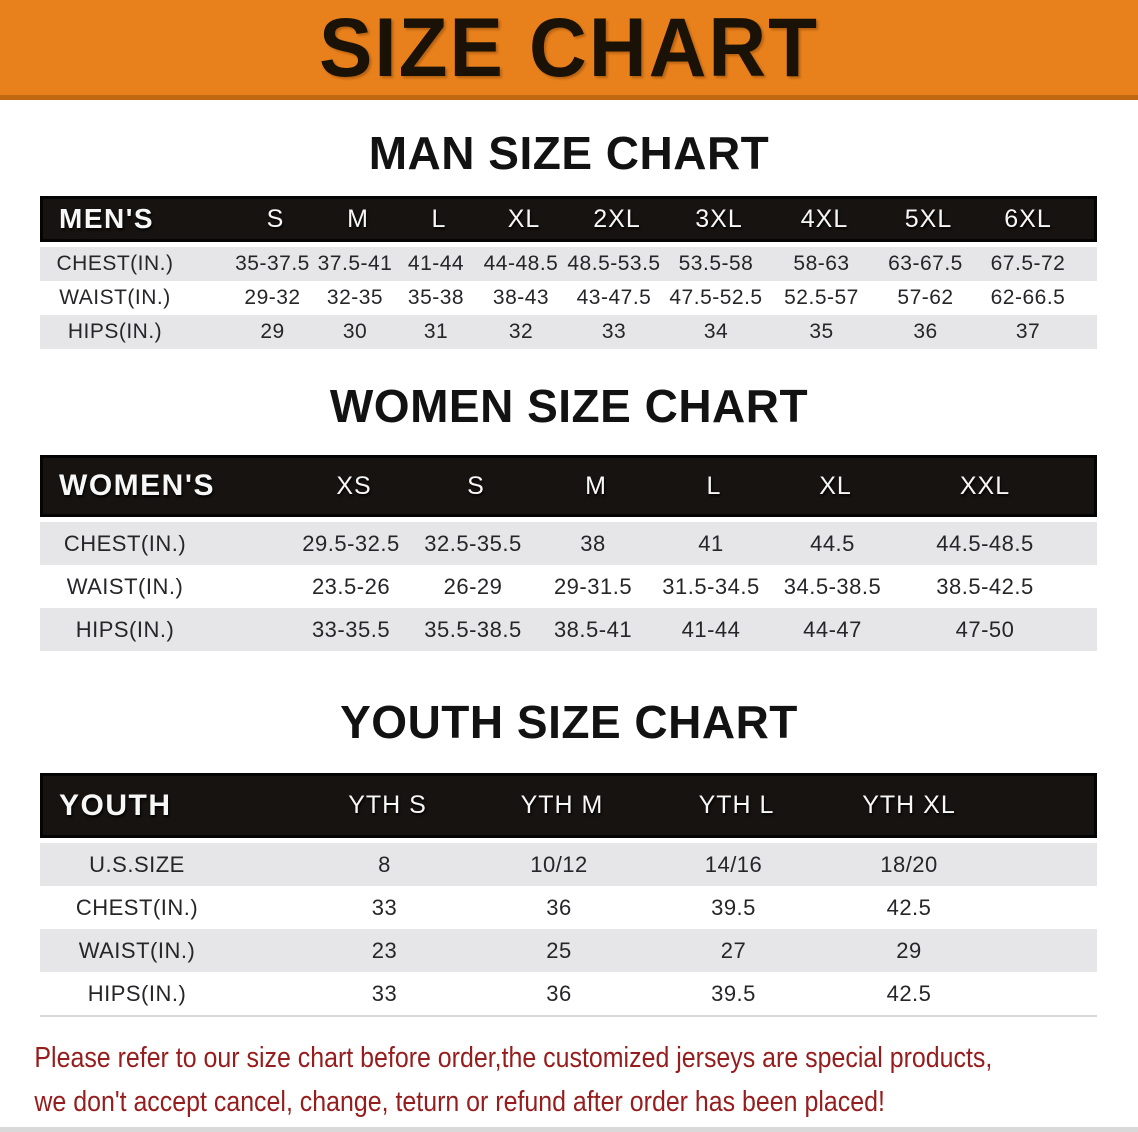  What do you see at coordinates (137, 864) in the screenshot?
I see `row-label: U.S.SIZE` at bounding box center [137, 864].